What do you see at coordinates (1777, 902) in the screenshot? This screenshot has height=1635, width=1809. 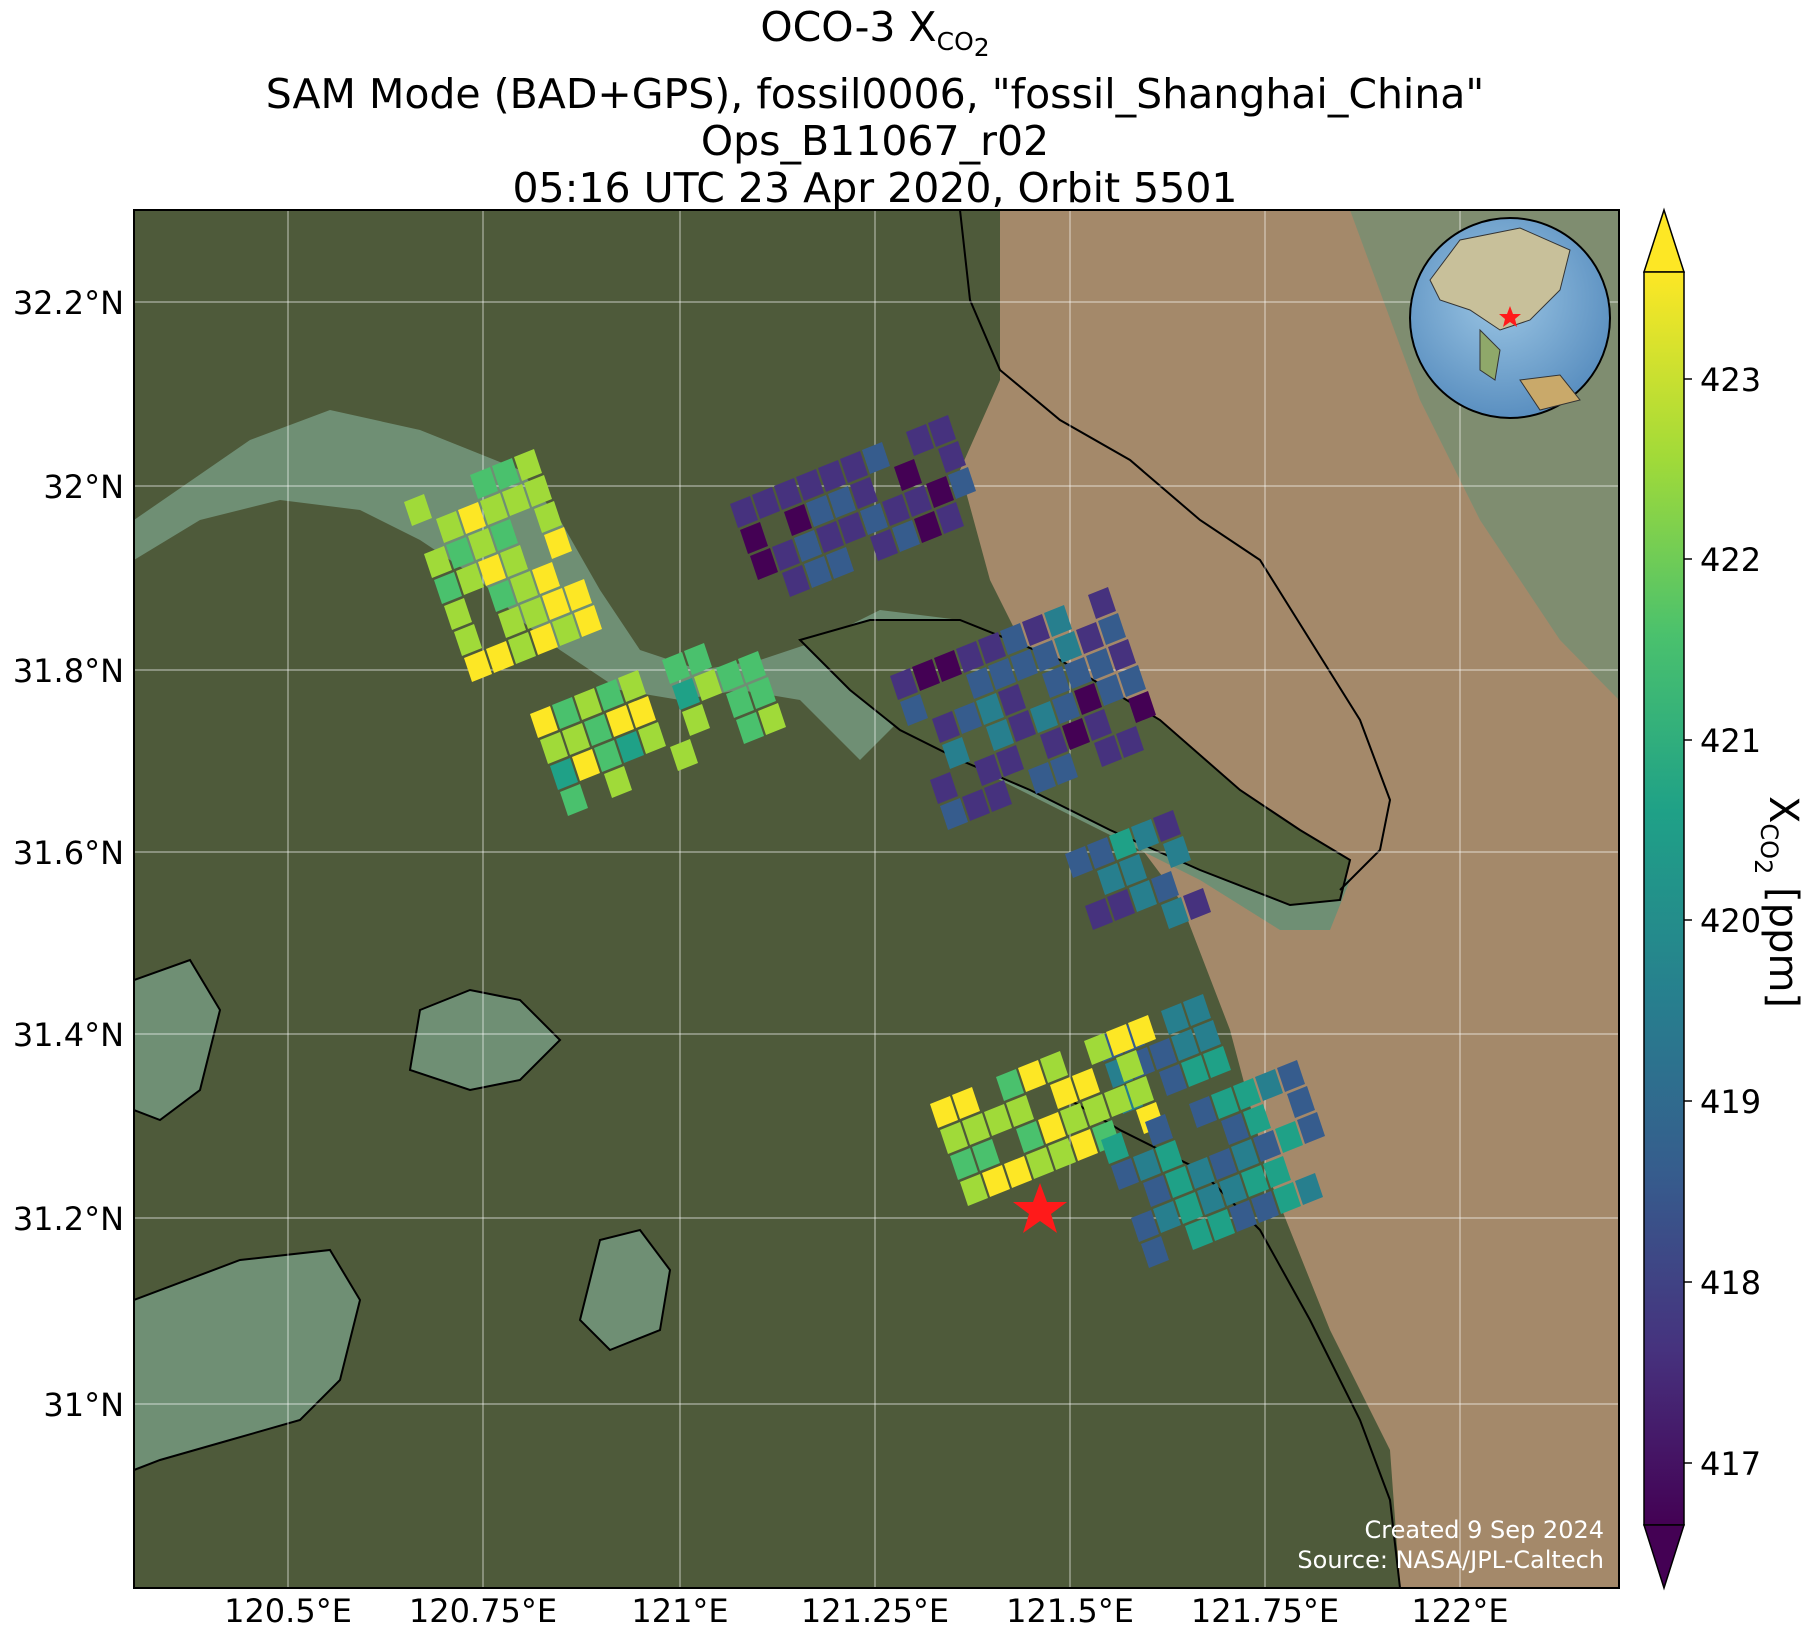 I see `colorbar-label: XCO2 [ppm]` at bounding box center [1777, 902].